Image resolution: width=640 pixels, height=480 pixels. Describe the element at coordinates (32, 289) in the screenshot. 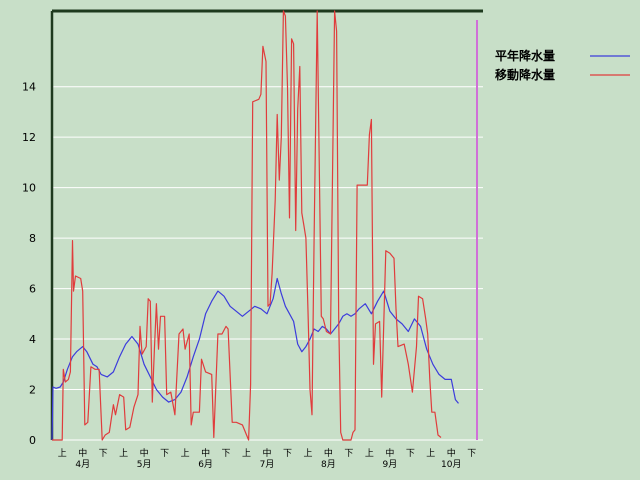

I see `y-tick-label-6: 6` at that location.